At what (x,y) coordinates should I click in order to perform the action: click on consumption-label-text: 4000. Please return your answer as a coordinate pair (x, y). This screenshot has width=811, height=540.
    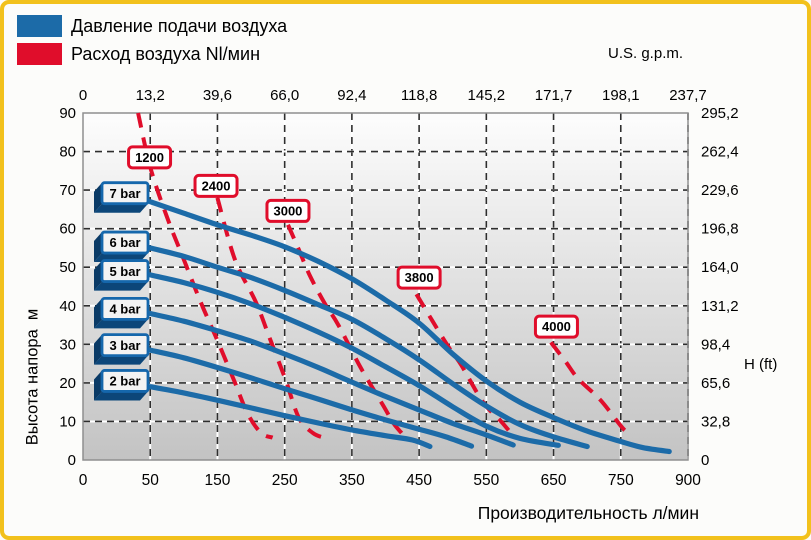
    Looking at the image, I should click on (556, 326).